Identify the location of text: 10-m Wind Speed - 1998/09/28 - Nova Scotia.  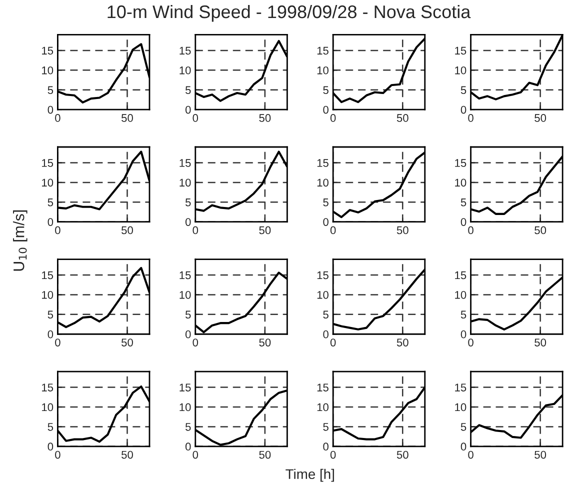
(289, 13).